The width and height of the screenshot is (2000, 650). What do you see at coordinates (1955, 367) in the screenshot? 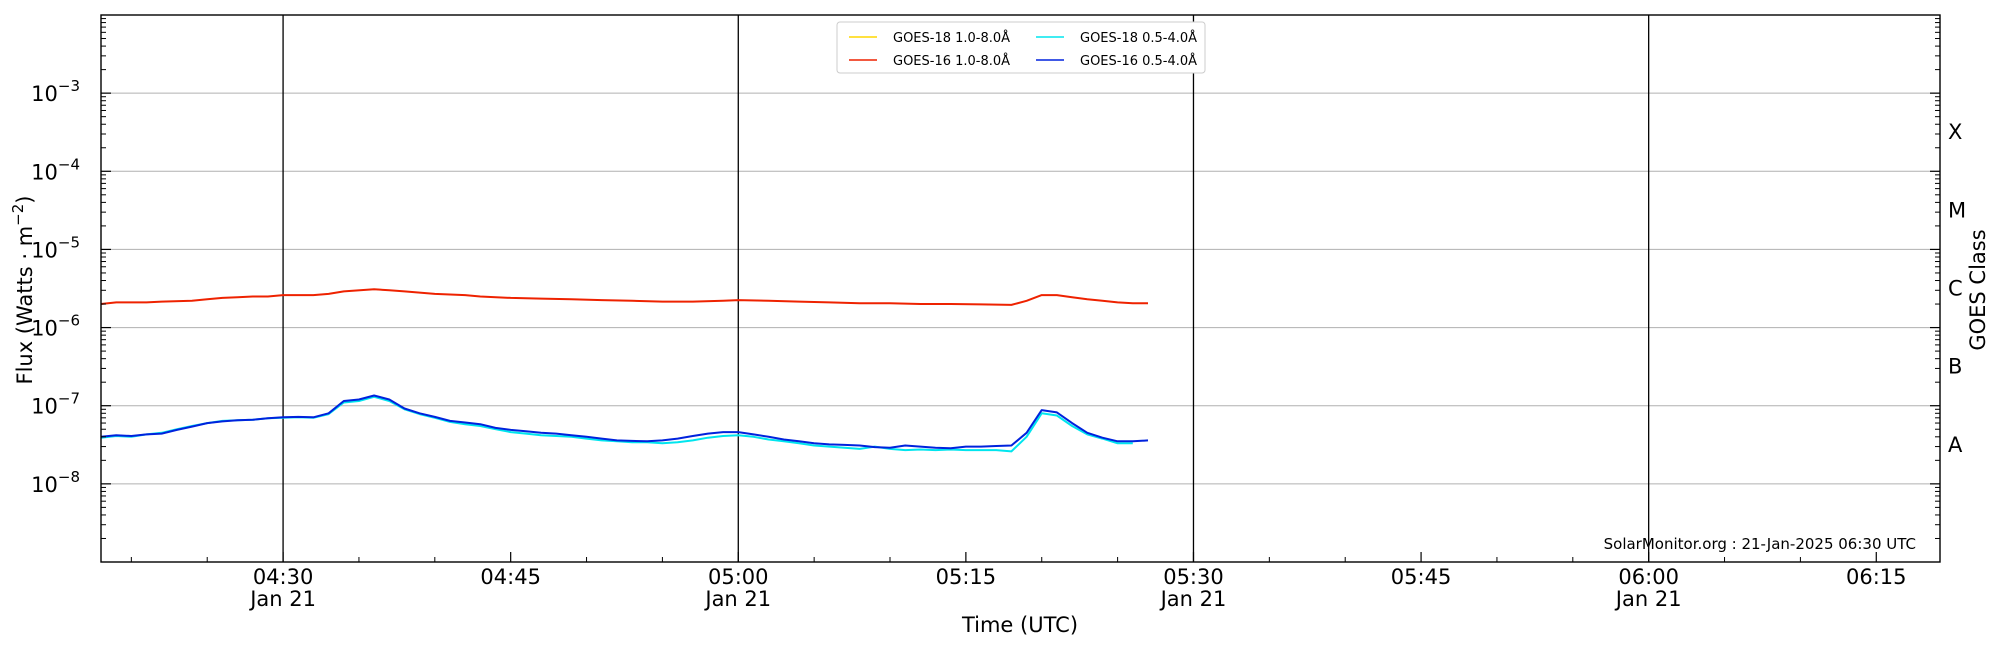
I see `goes-class-label: B` at bounding box center [1955, 367].